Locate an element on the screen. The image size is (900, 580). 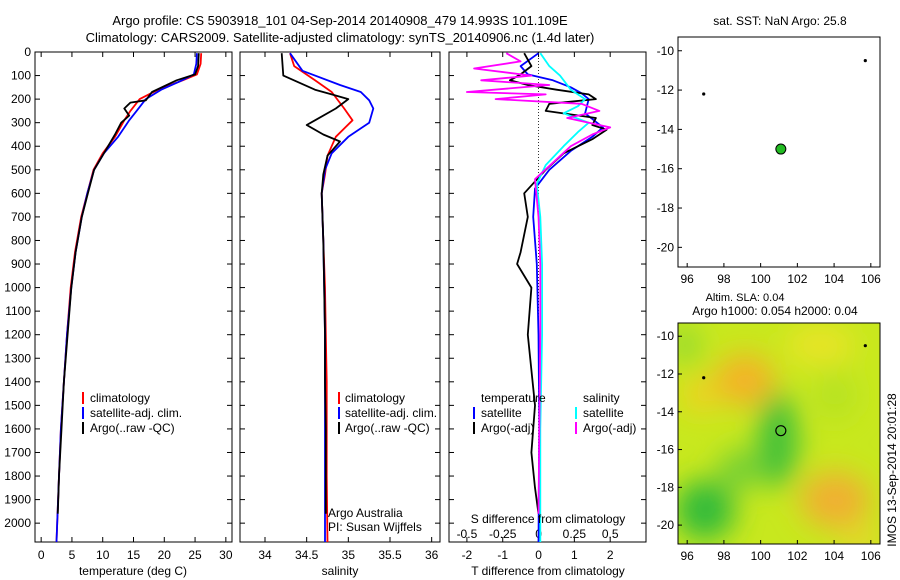
temperature-line-climatology is located at coordinates (129, 298).